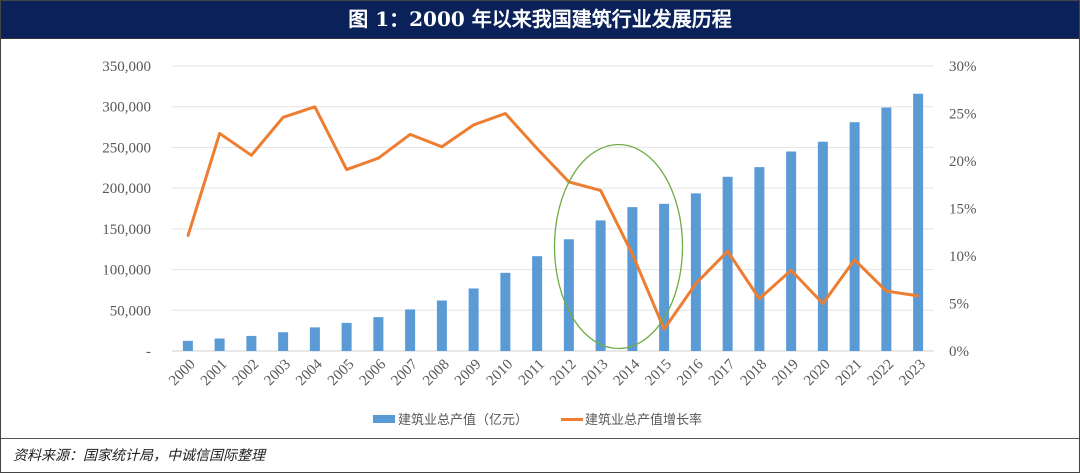 This screenshot has height=473, width=1080. I want to click on left-tick-label: 350,000, so click(126, 67).